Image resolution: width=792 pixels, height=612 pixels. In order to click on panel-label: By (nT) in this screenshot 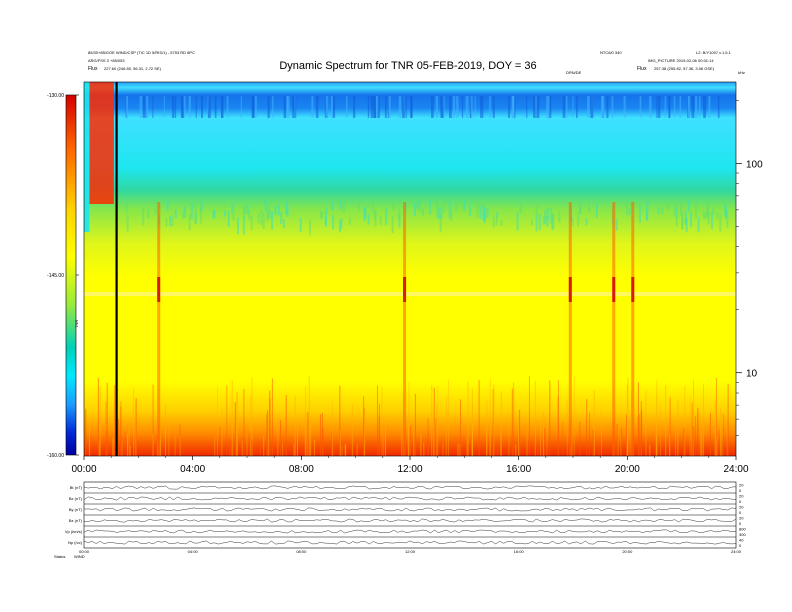, I will do `click(76, 509)`.